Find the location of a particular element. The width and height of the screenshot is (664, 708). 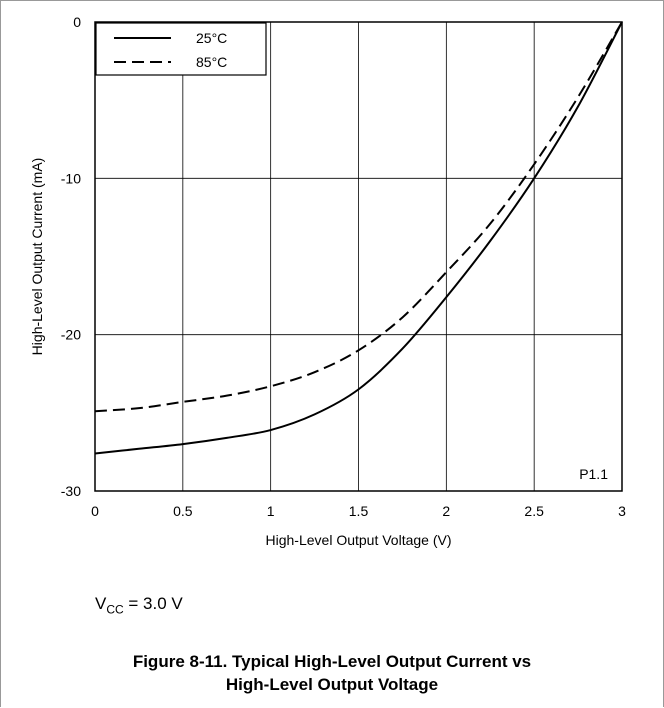

x-tick-label: 2 is located at coordinates (446, 511).